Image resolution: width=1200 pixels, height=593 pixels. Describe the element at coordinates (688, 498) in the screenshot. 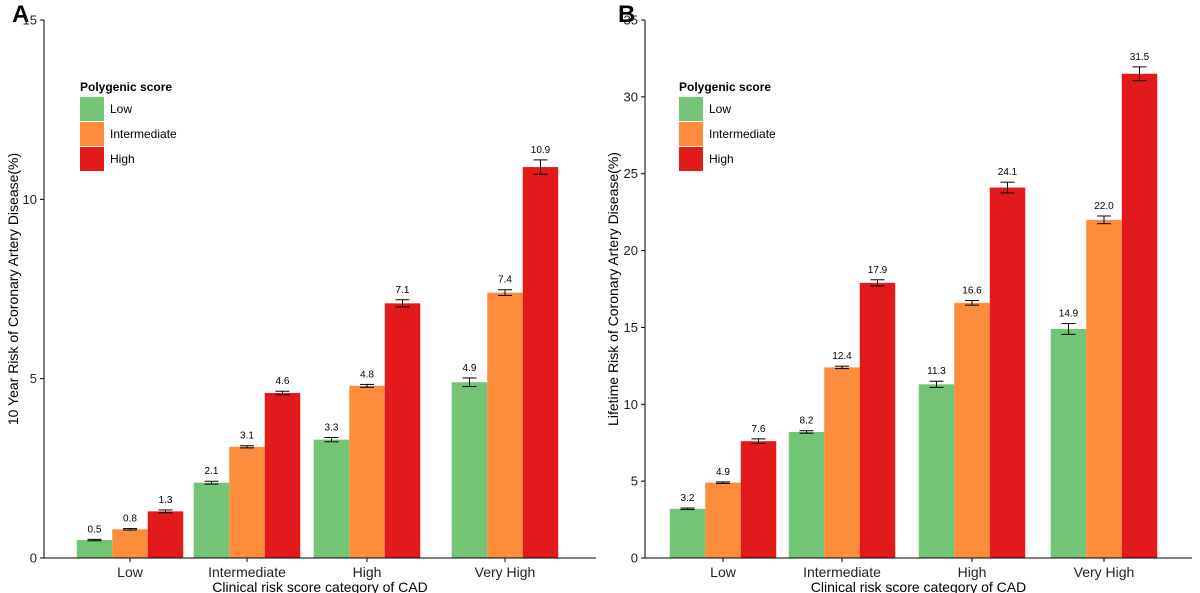

I see `data-label: 3.2` at that location.